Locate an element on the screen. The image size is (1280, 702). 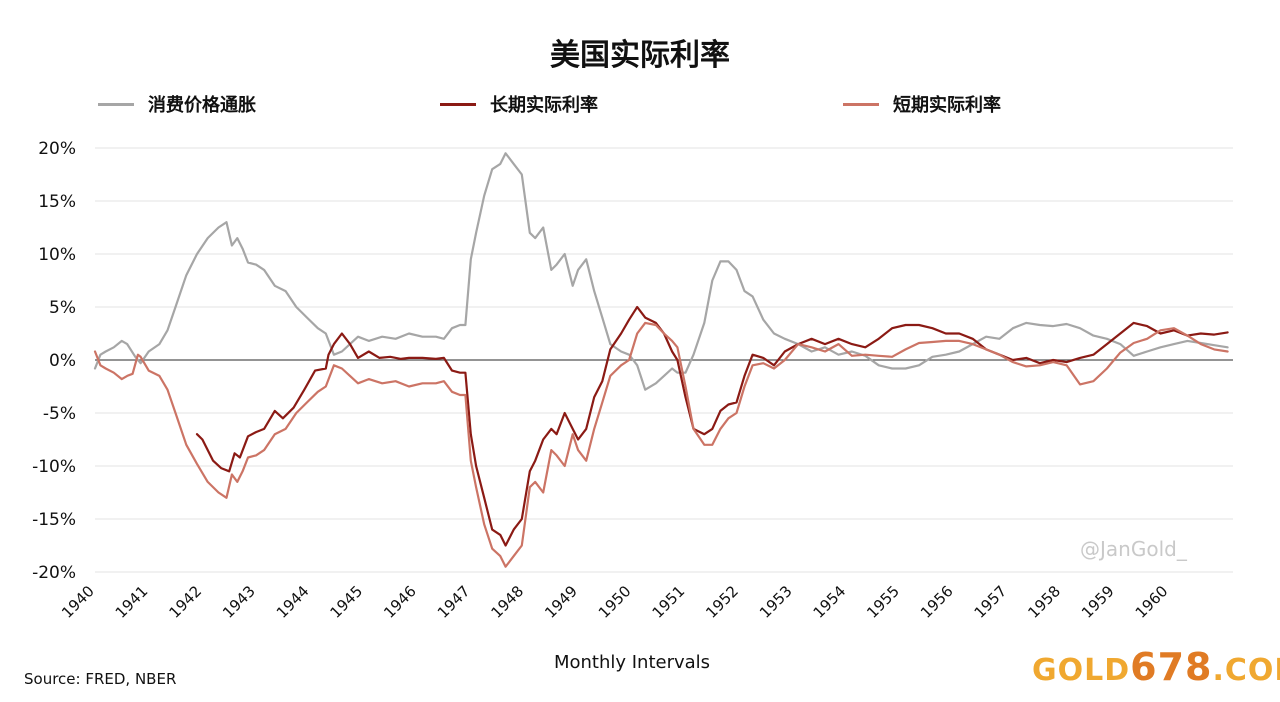
y-axis-tick-labels: -20% -15% -10% -5% 0% 5% 10% 15% 20% is located at coordinates (54, 361).